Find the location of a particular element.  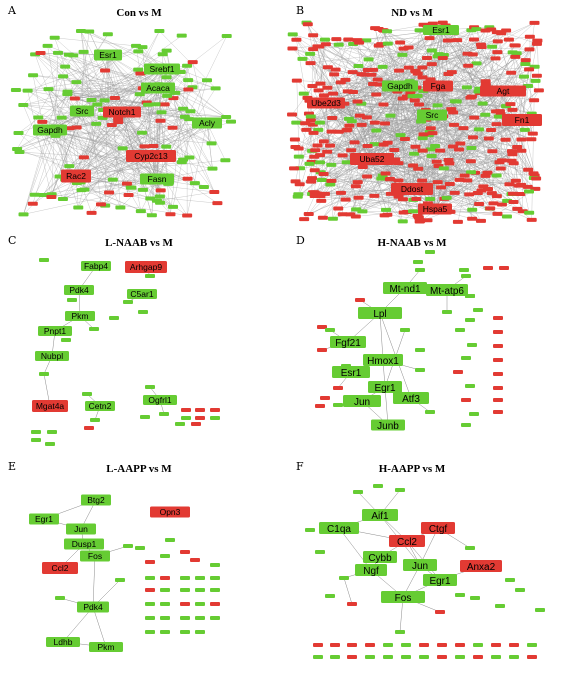

gene-label: C1qa is located at coordinates (339, 529).